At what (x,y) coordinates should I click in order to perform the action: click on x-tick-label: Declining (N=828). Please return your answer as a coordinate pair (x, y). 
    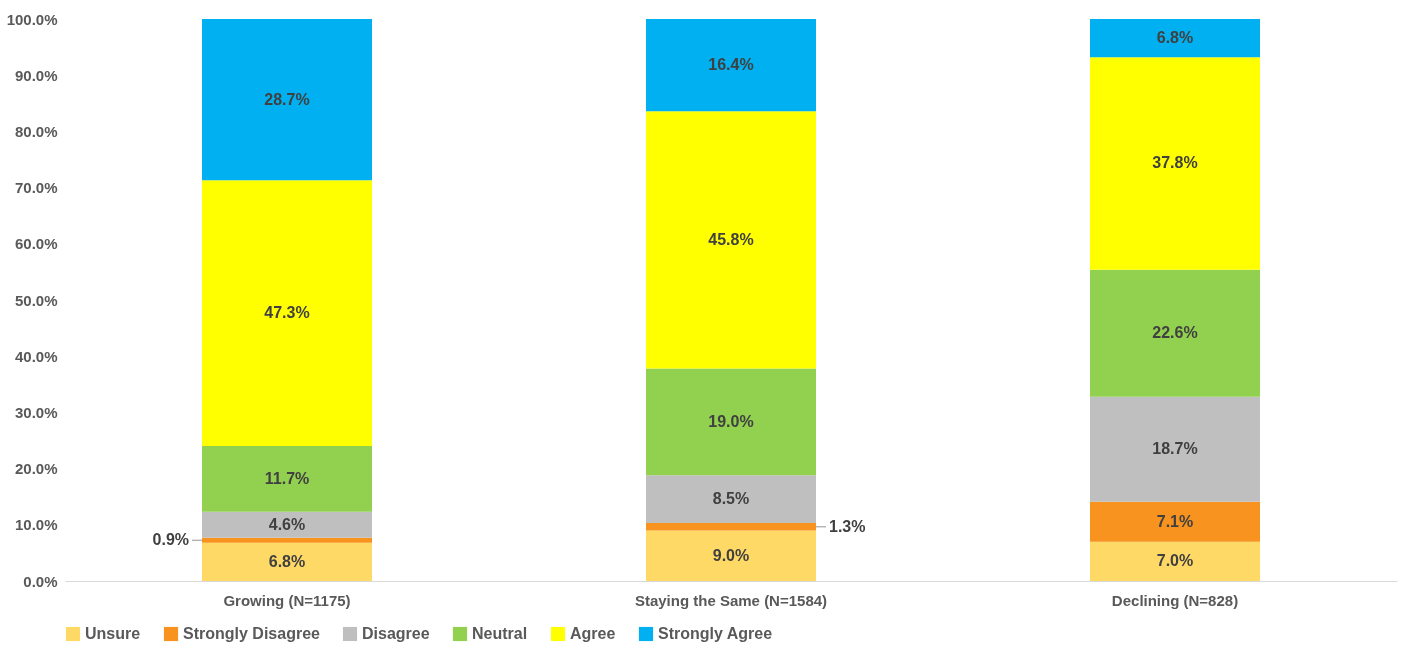
    Looking at the image, I should click on (1175, 600).